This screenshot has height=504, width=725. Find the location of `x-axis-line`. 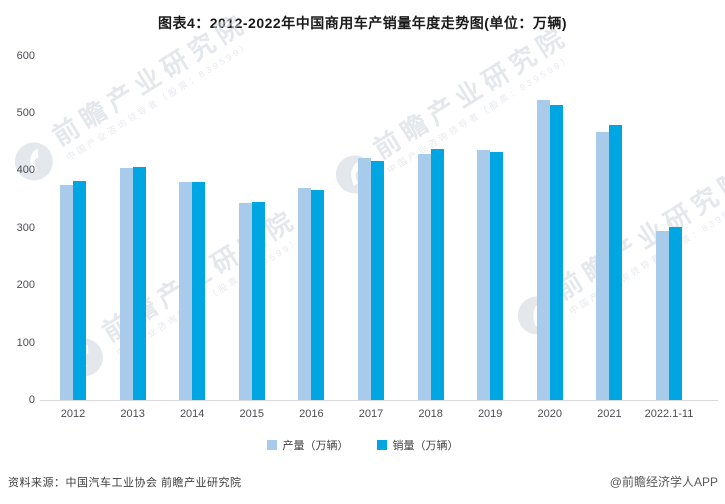

x-axis-line is located at coordinates (379, 400).